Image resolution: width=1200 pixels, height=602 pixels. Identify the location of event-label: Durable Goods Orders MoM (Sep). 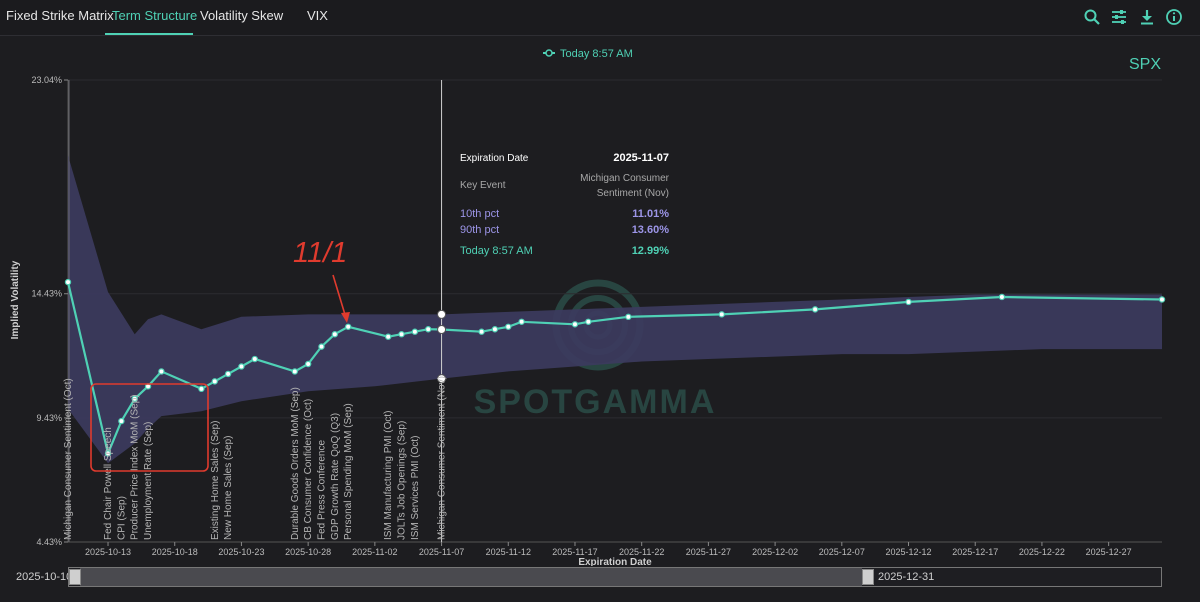
(295, 463).